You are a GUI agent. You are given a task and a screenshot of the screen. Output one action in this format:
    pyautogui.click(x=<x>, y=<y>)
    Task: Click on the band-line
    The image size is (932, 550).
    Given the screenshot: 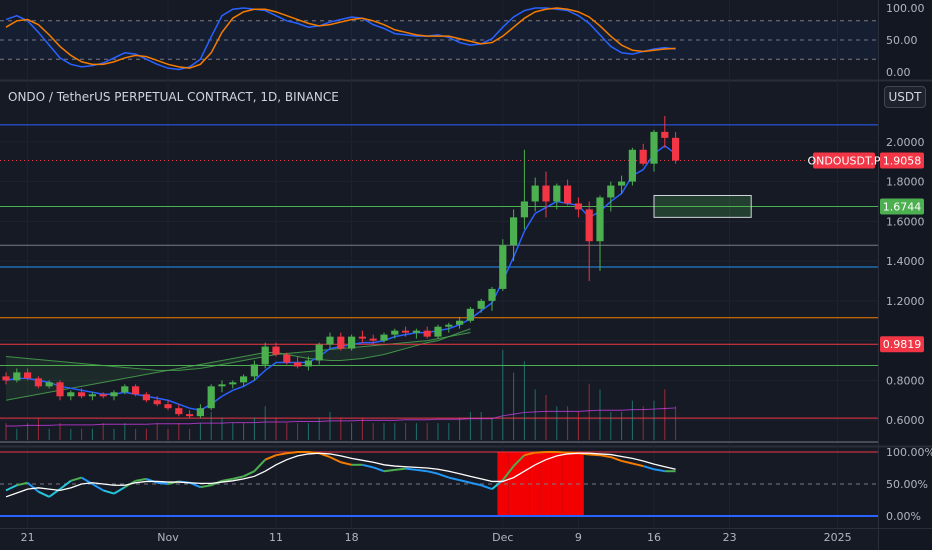 What is the action you would take?
    pyautogui.click(x=238, y=364)
    